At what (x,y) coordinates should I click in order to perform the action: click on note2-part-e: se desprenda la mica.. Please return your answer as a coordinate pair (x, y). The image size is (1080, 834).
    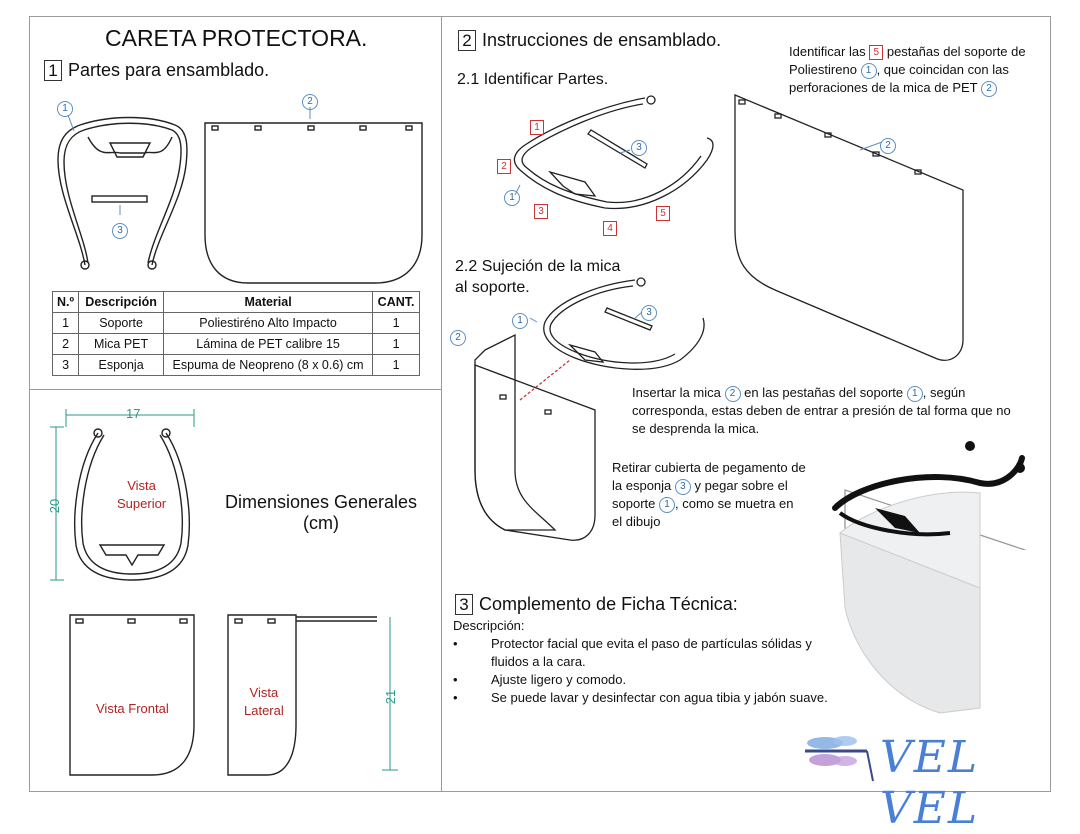
    Looking at the image, I should click on (695, 428).